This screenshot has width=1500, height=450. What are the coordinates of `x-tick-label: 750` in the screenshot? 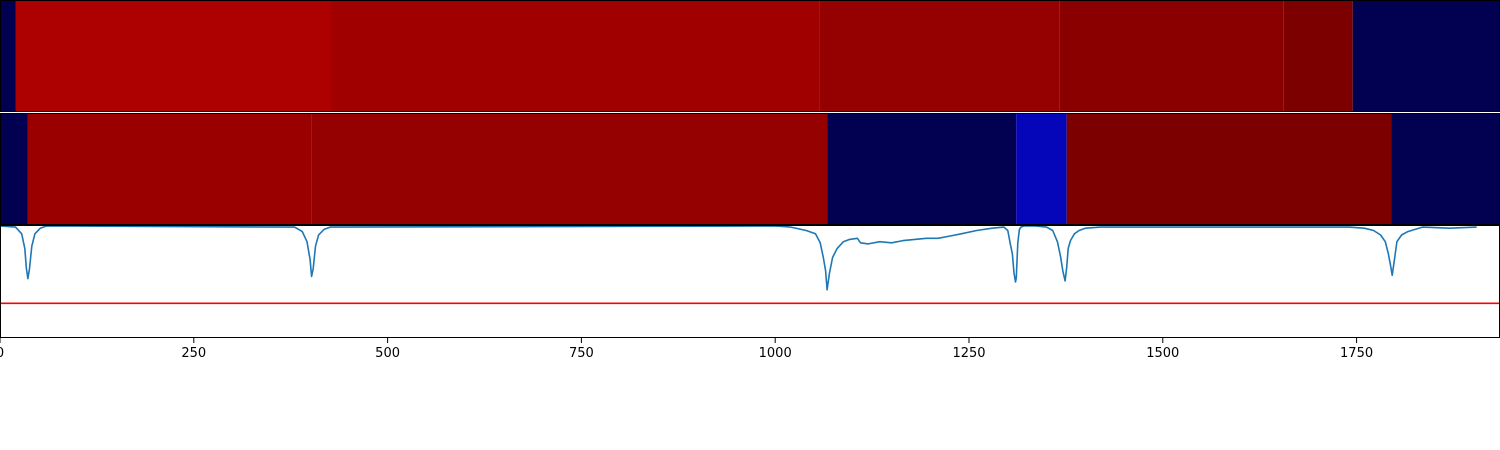 It's located at (581, 353).